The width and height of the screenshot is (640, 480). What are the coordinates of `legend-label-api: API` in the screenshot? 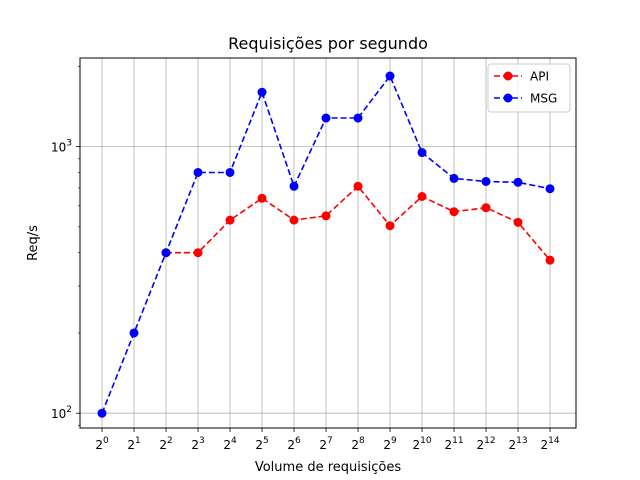 It's located at (539, 77).